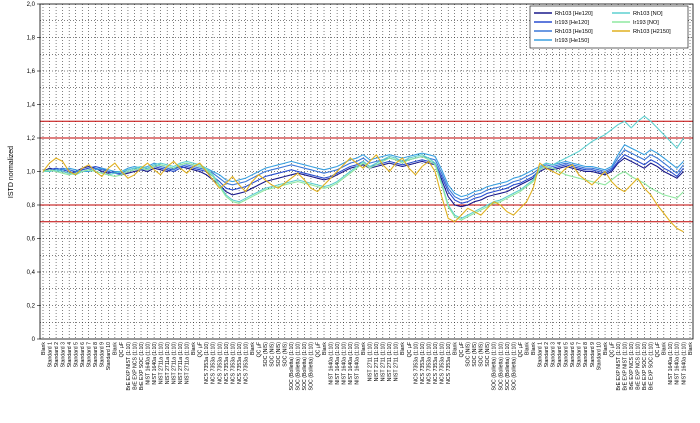  I want to click on legend-box, so click(609, 27).